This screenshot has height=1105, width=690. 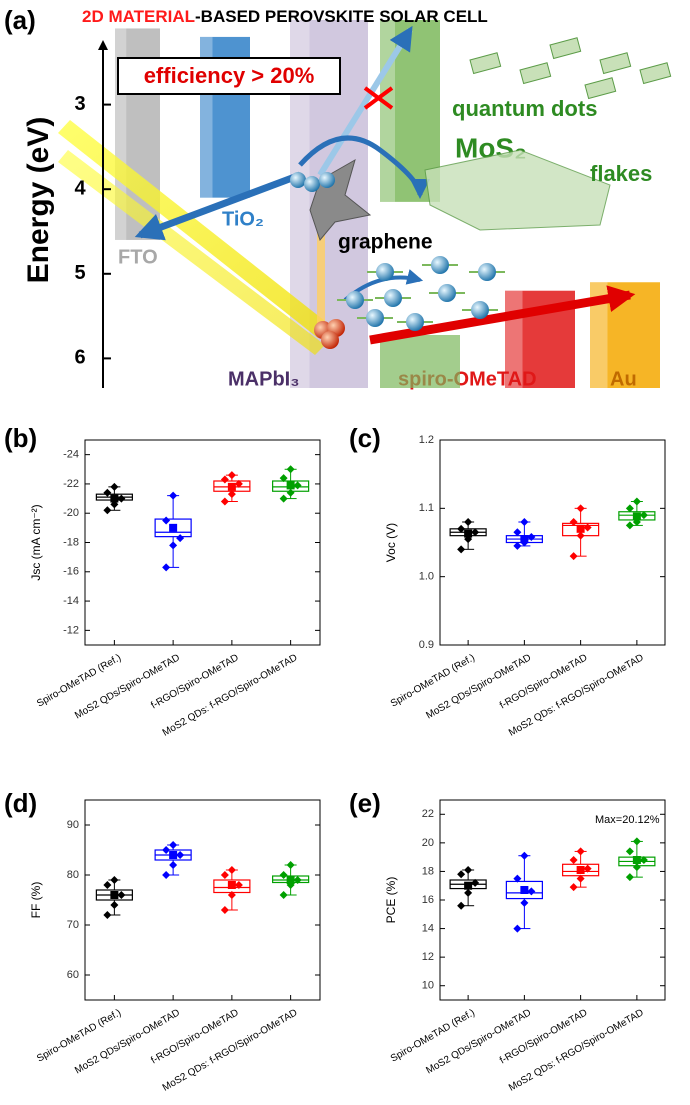 I want to click on light-beam, so click(x=194, y=229).